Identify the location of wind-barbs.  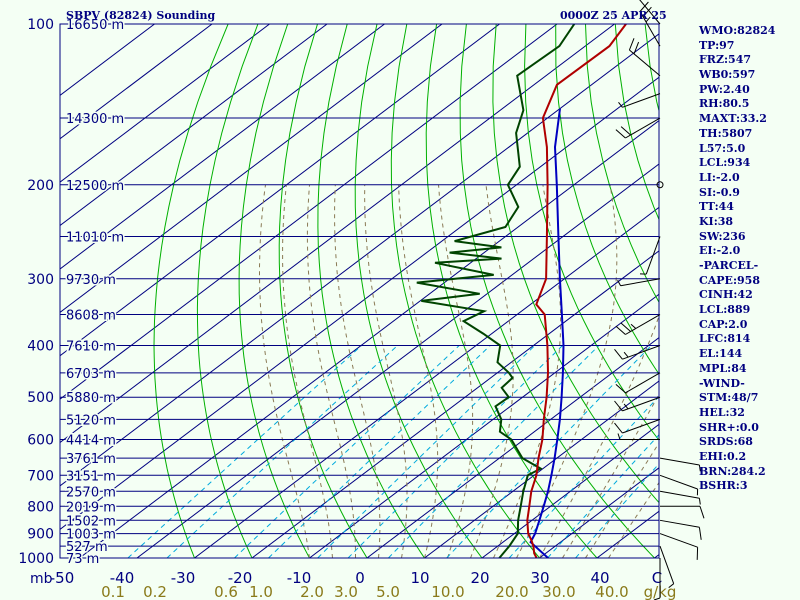
(659, 300).